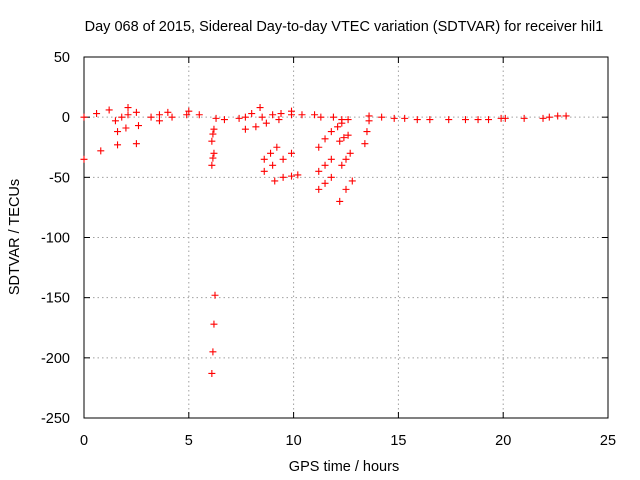 The height and width of the screenshot is (480, 640). What do you see at coordinates (15, 237) in the screenshot?
I see `y-axis-label: SDTVAR / TECUs` at bounding box center [15, 237].